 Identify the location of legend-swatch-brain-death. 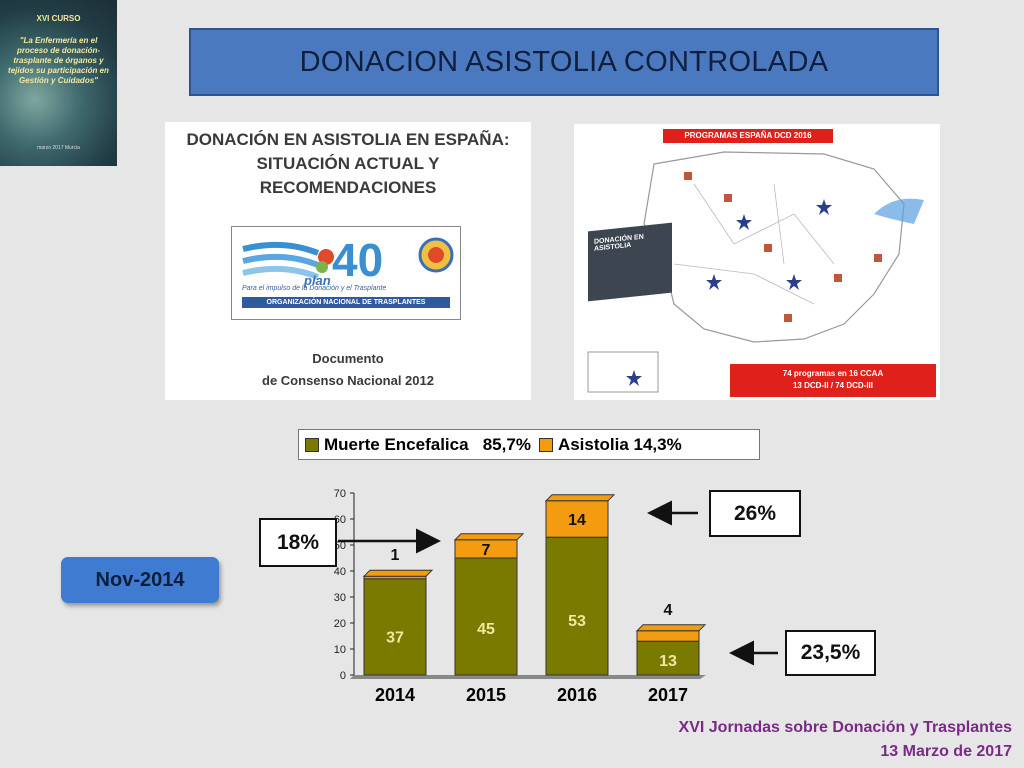
(312, 444).